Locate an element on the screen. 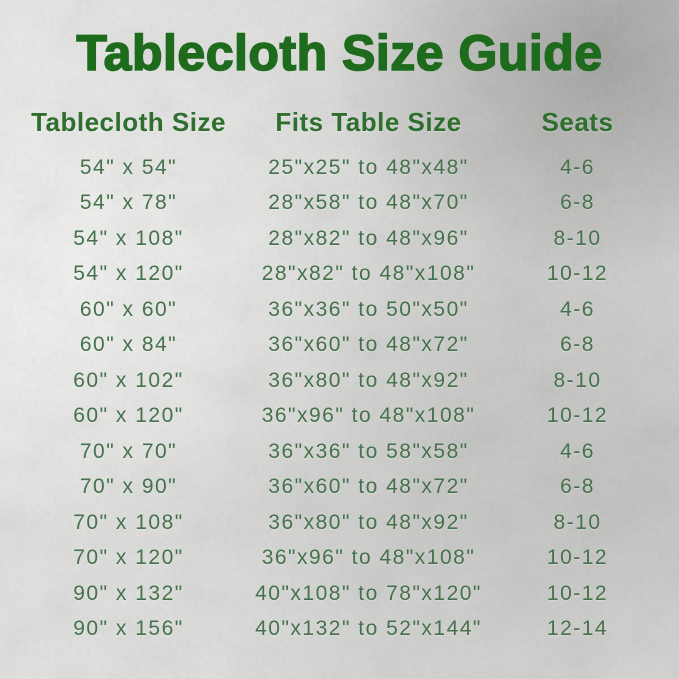 The image size is (679, 679). cell-tablecloth-size: 60" x 60" is located at coordinates (128, 309).